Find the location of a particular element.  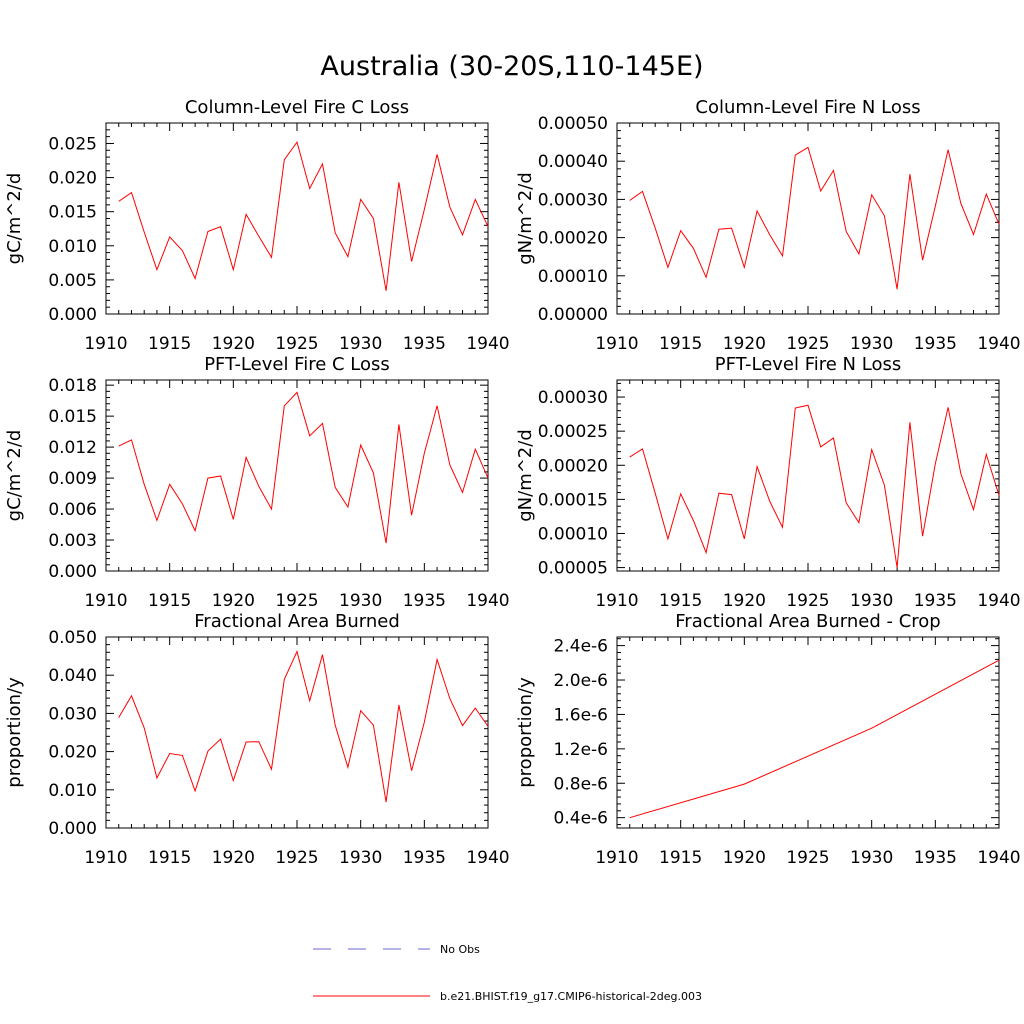

y-tick-label: 0.00050 is located at coordinates (573, 124).